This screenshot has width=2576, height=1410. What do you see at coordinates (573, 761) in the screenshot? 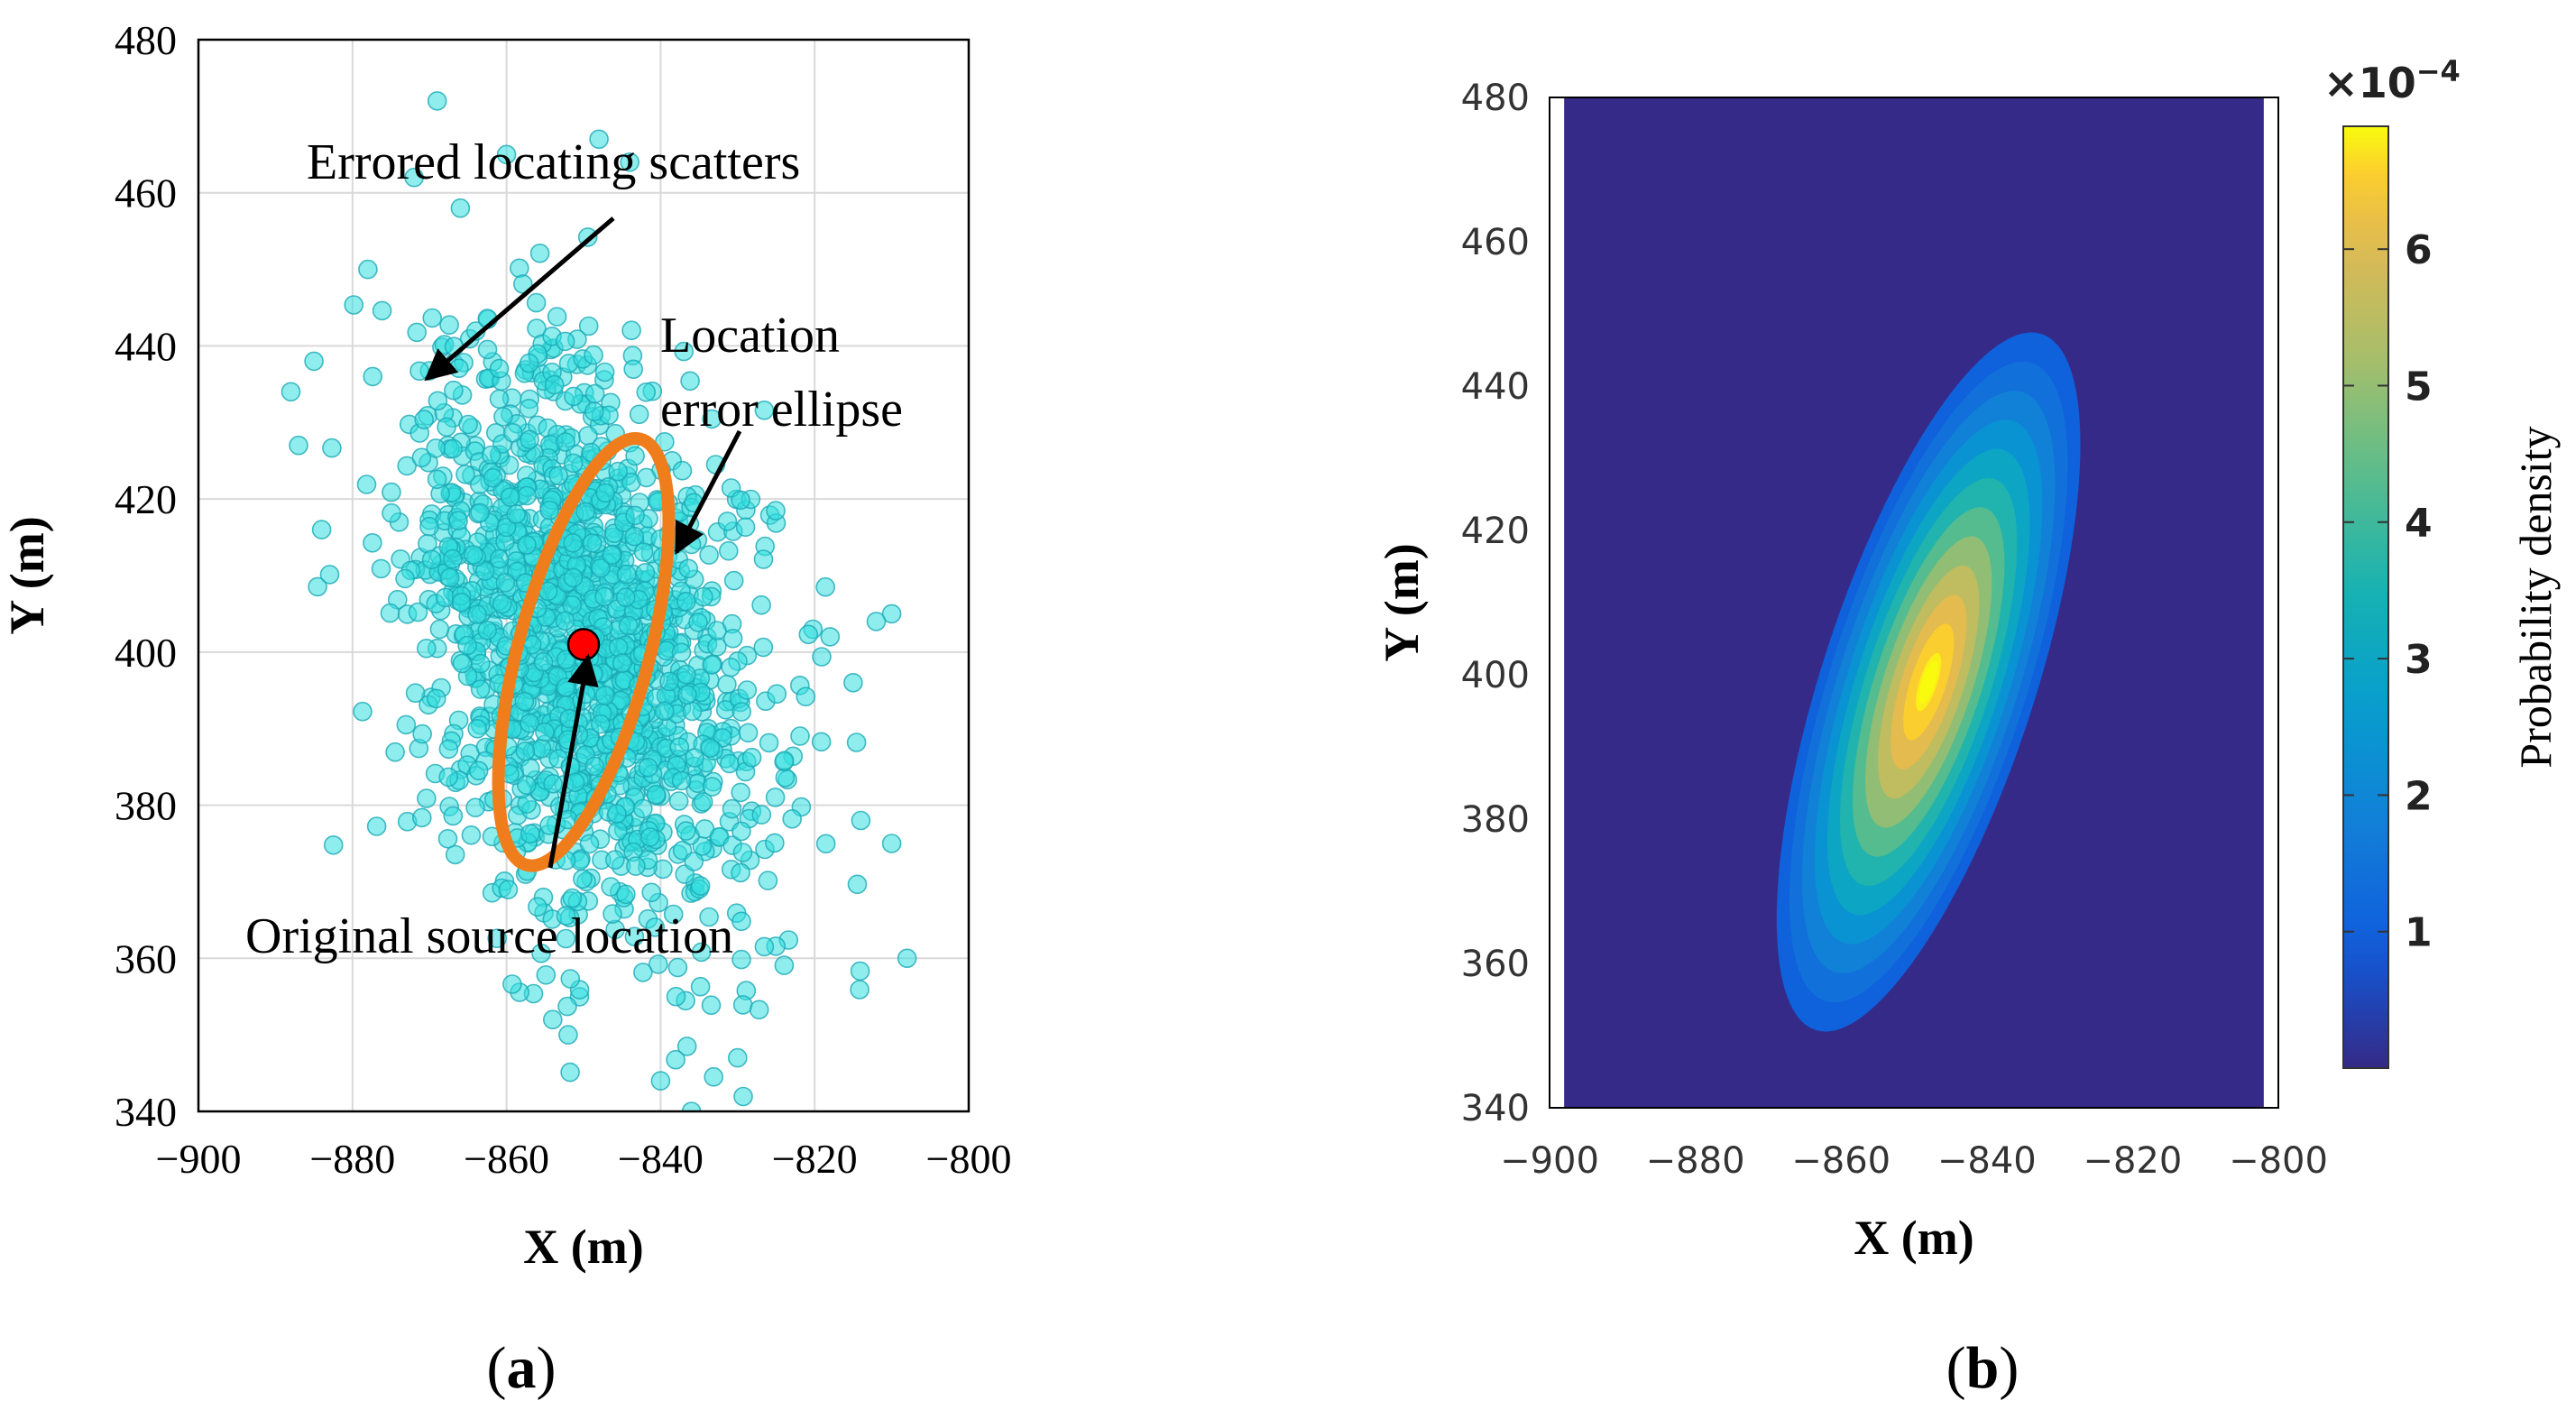
I see `arrow-source-location` at bounding box center [573, 761].